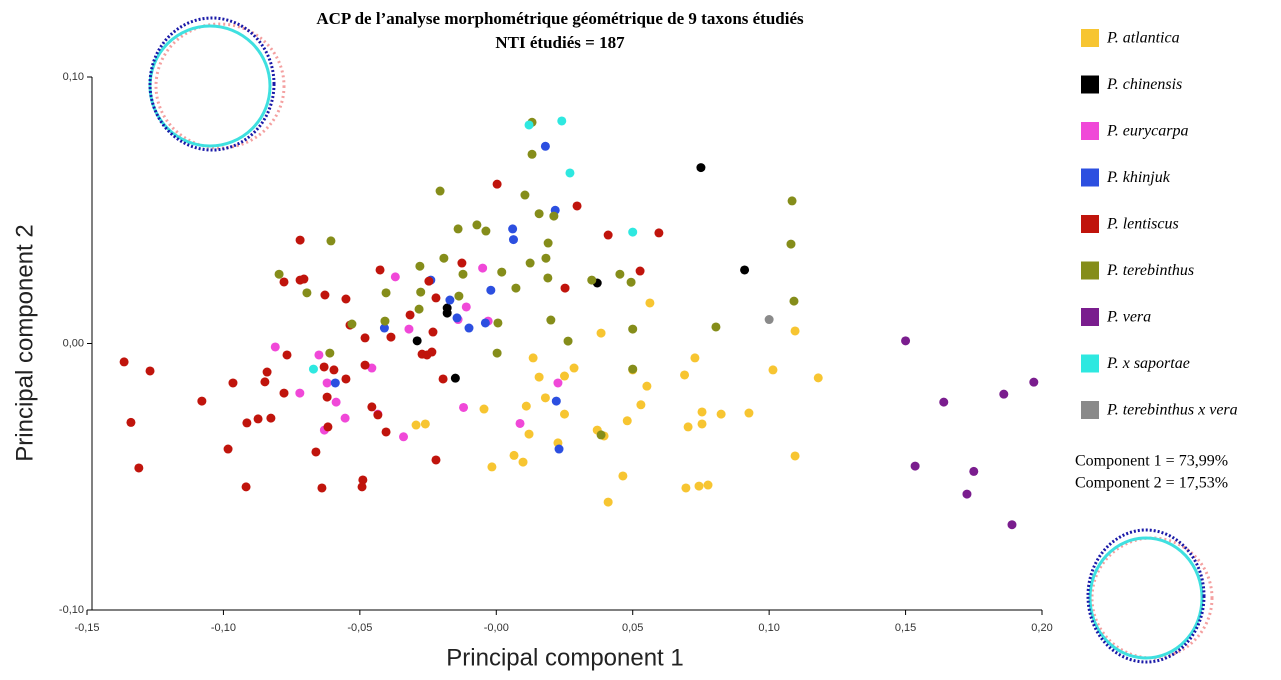  I want to click on x-tick-label: 0,20, so click(1041, 628).